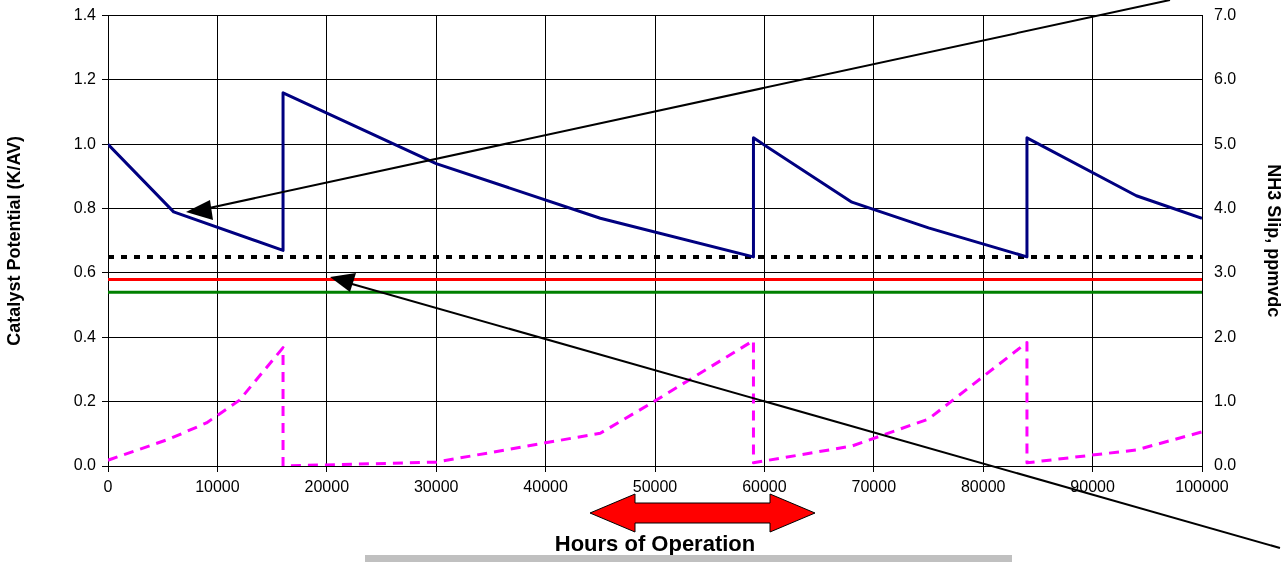 This screenshot has width=1288, height=562. What do you see at coordinates (327, 487) in the screenshot?
I see `x-tick-label: 20000` at bounding box center [327, 487].